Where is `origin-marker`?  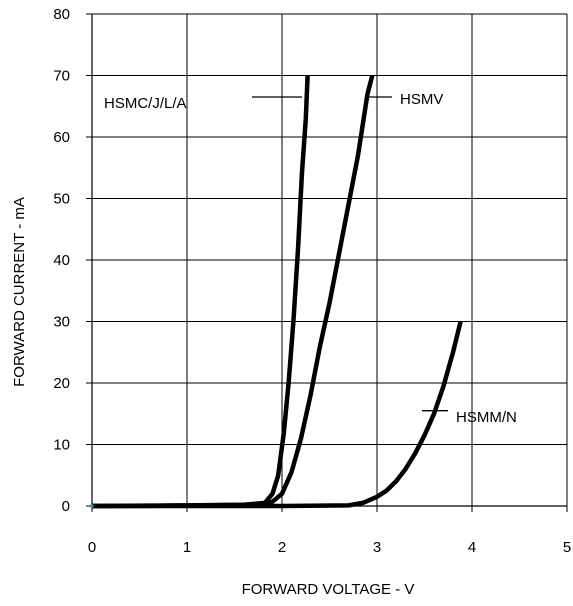
origin-marker is located at coordinates (92, 506).